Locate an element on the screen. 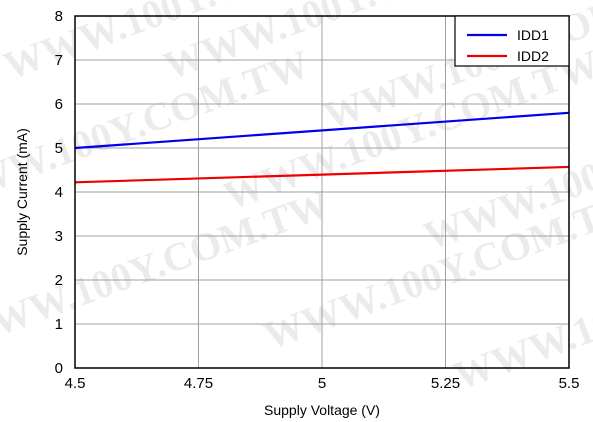 The width and height of the screenshot is (593, 422). y-axis-title: Supply Current (mA) is located at coordinates (22, 192).